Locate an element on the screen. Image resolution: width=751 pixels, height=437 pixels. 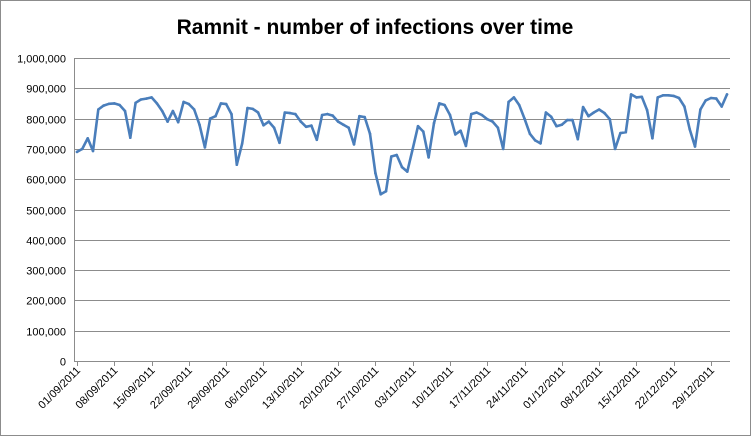
y-tick-label: 0 is located at coordinates (63, 363).